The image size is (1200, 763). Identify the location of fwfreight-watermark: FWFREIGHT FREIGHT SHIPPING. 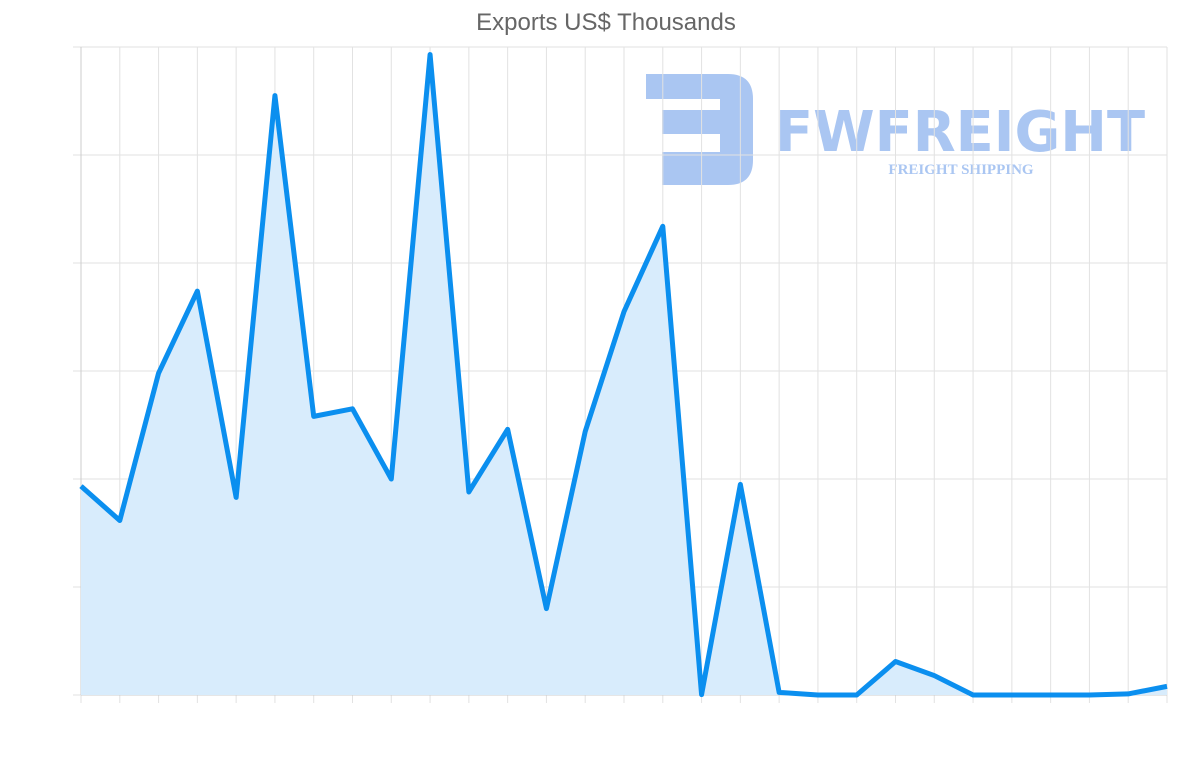
(895, 129).